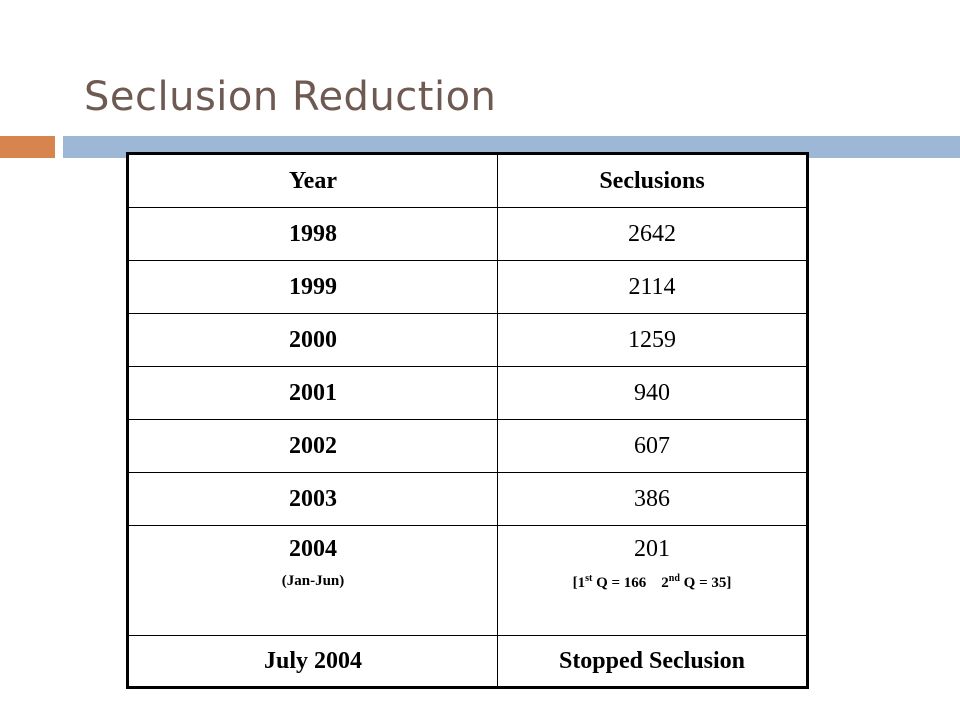  I want to click on seclusions-cell: 2114, so click(652, 287).